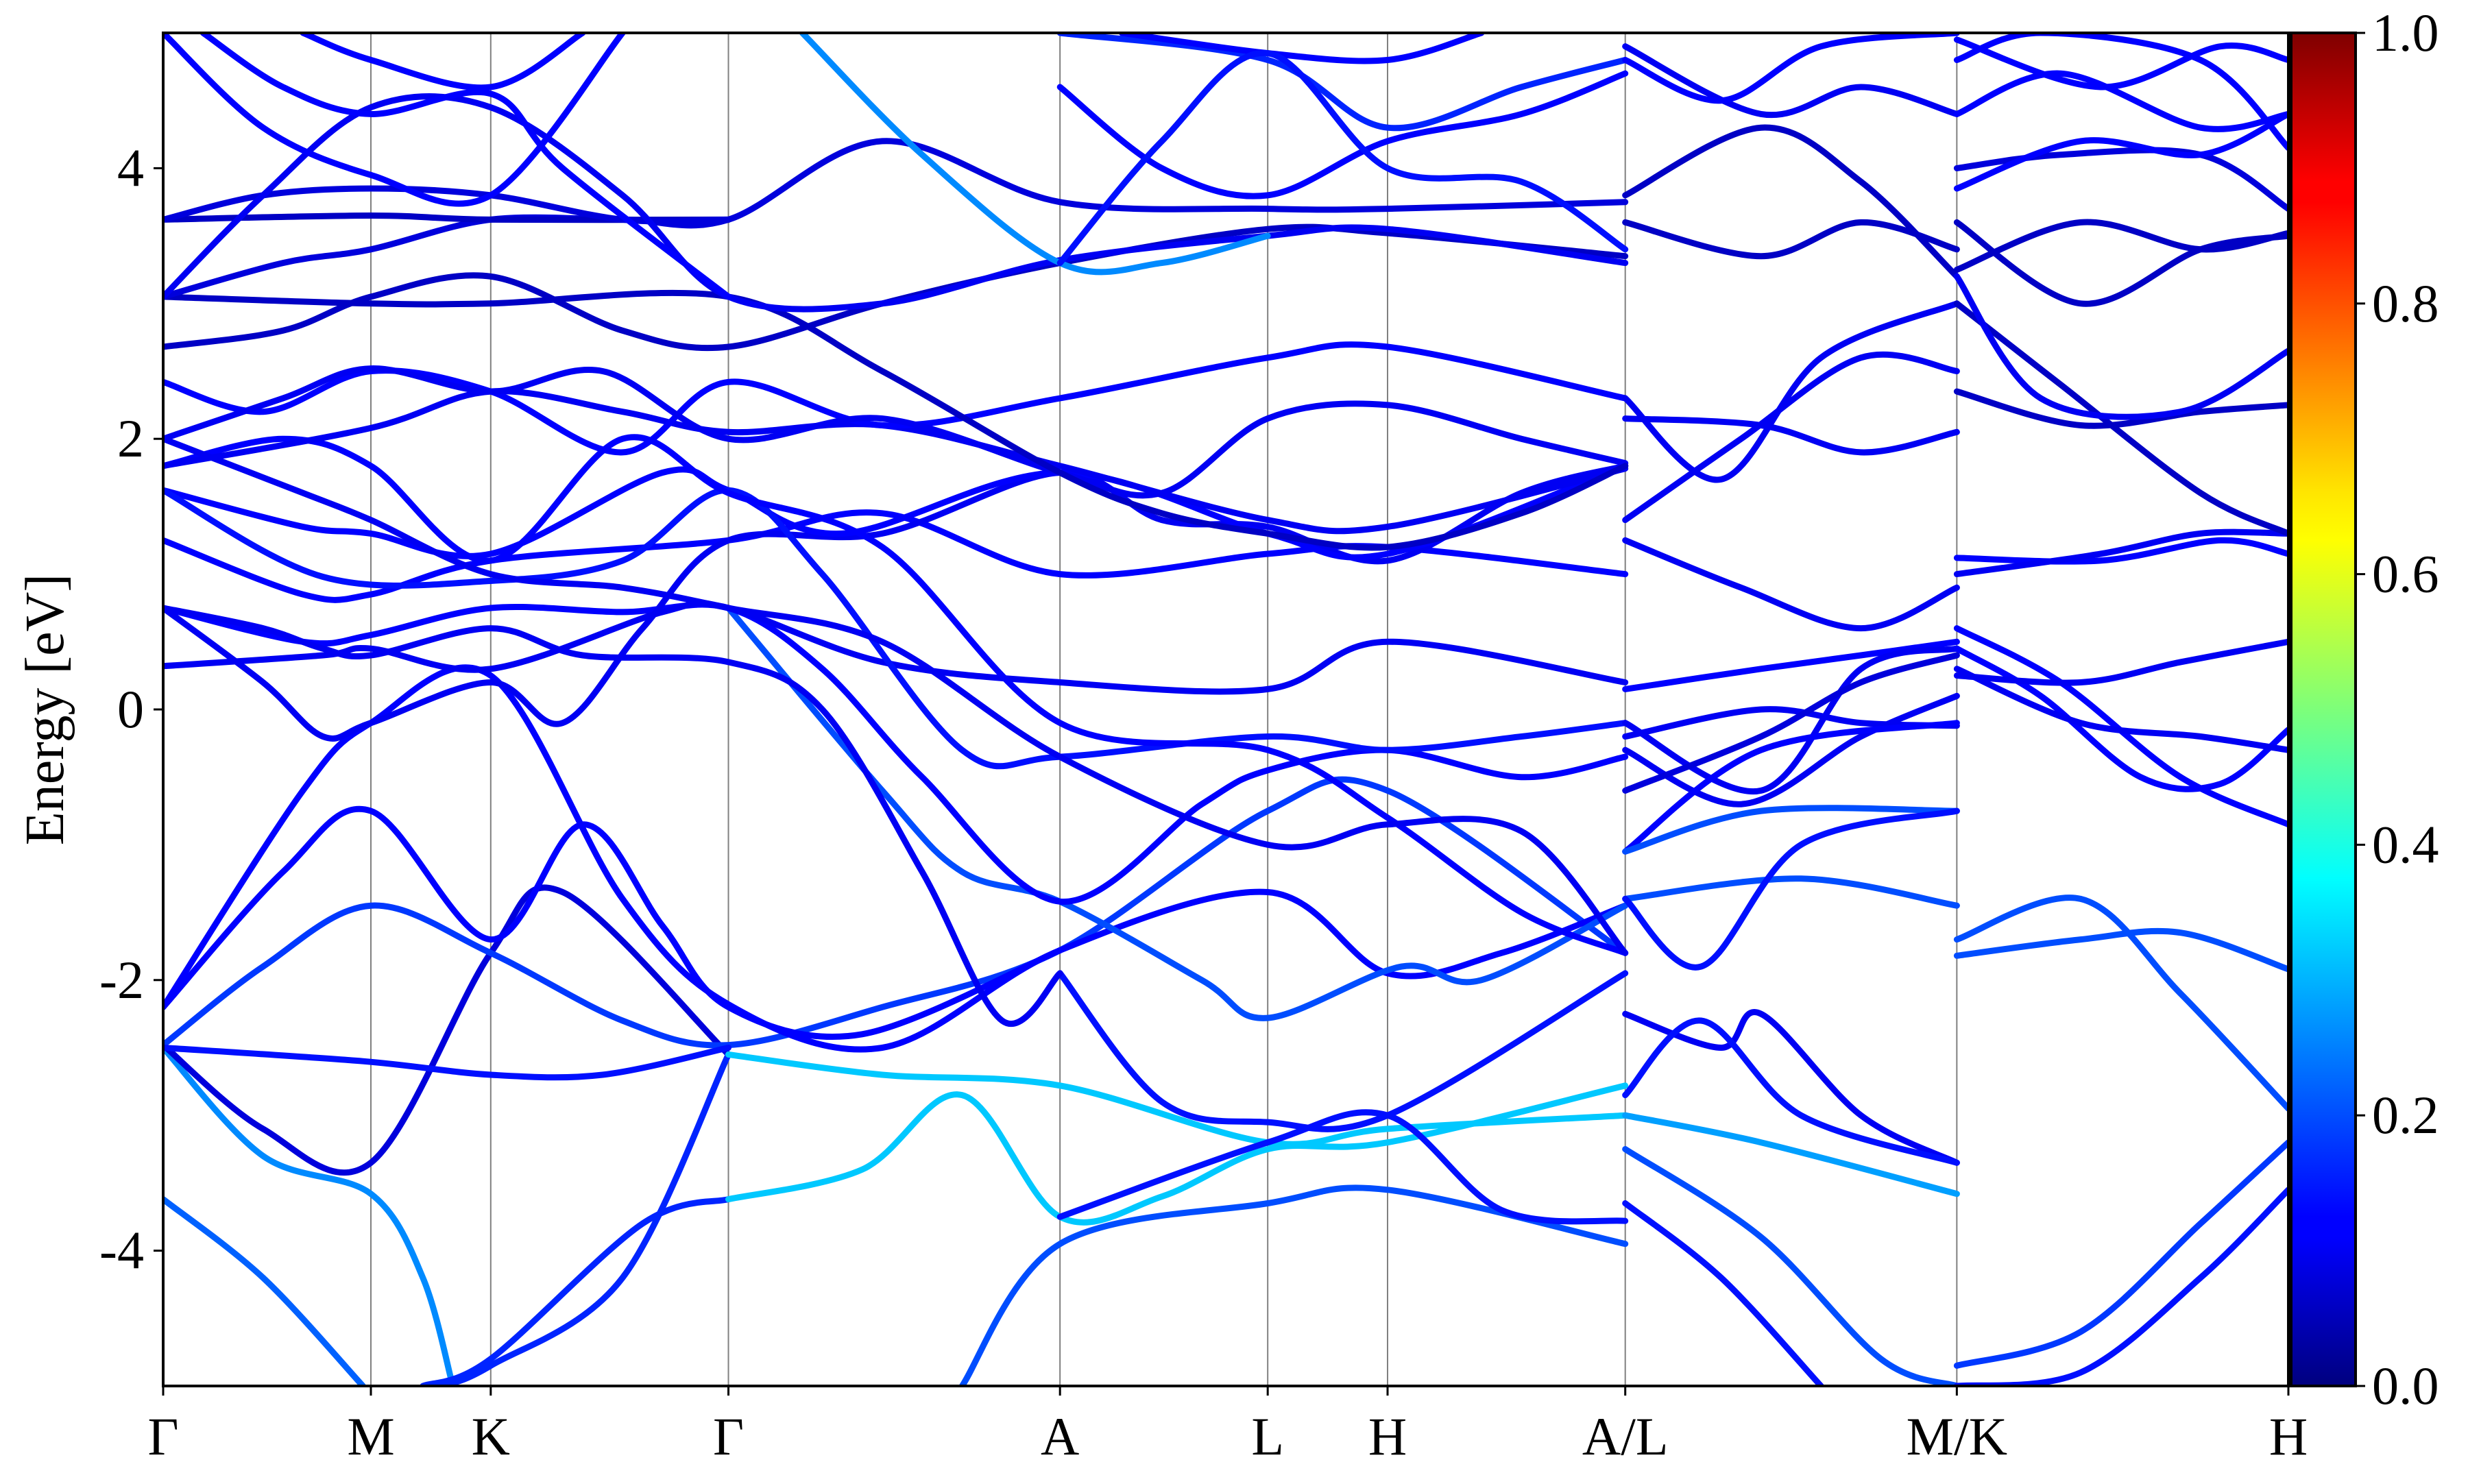  Describe the element at coordinates (1267, 1436) in the screenshot. I see `x-tick-label: L` at that location.